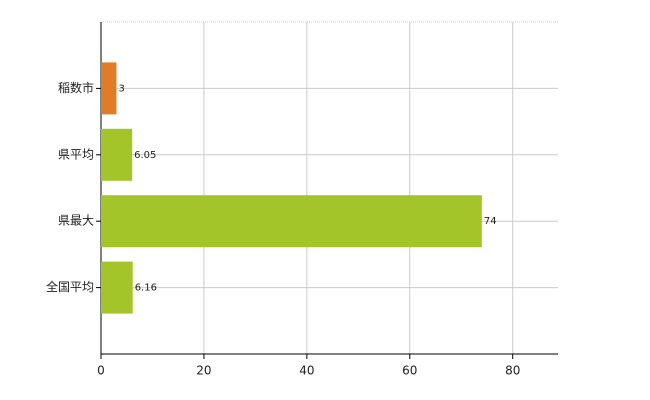 The width and height of the screenshot is (650, 400). What do you see at coordinates (409, 371) in the screenshot?
I see `x-tick-label: 60` at bounding box center [409, 371].